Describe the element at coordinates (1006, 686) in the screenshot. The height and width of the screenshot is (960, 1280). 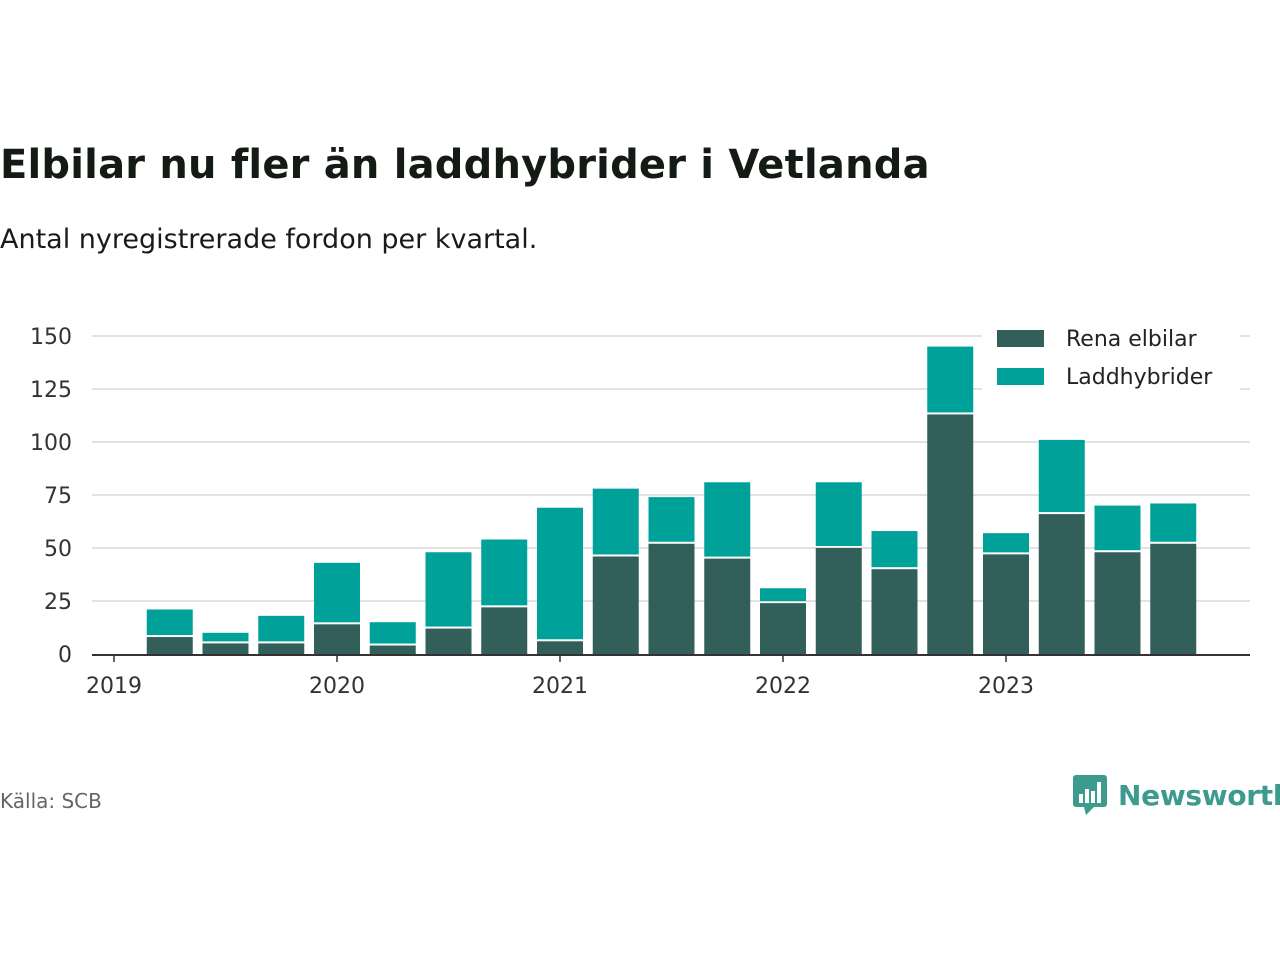
I see `x-tick-label: 2023` at that location.